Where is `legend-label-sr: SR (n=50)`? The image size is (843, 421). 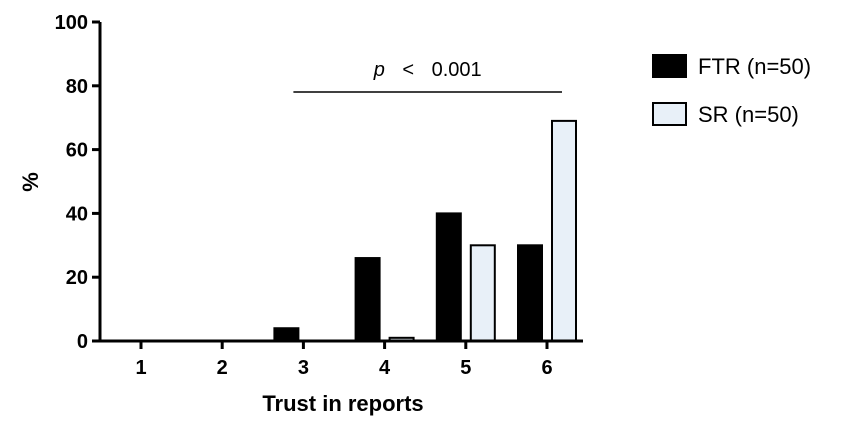
legend-label-sr: SR (n=50) is located at coordinates (748, 114).